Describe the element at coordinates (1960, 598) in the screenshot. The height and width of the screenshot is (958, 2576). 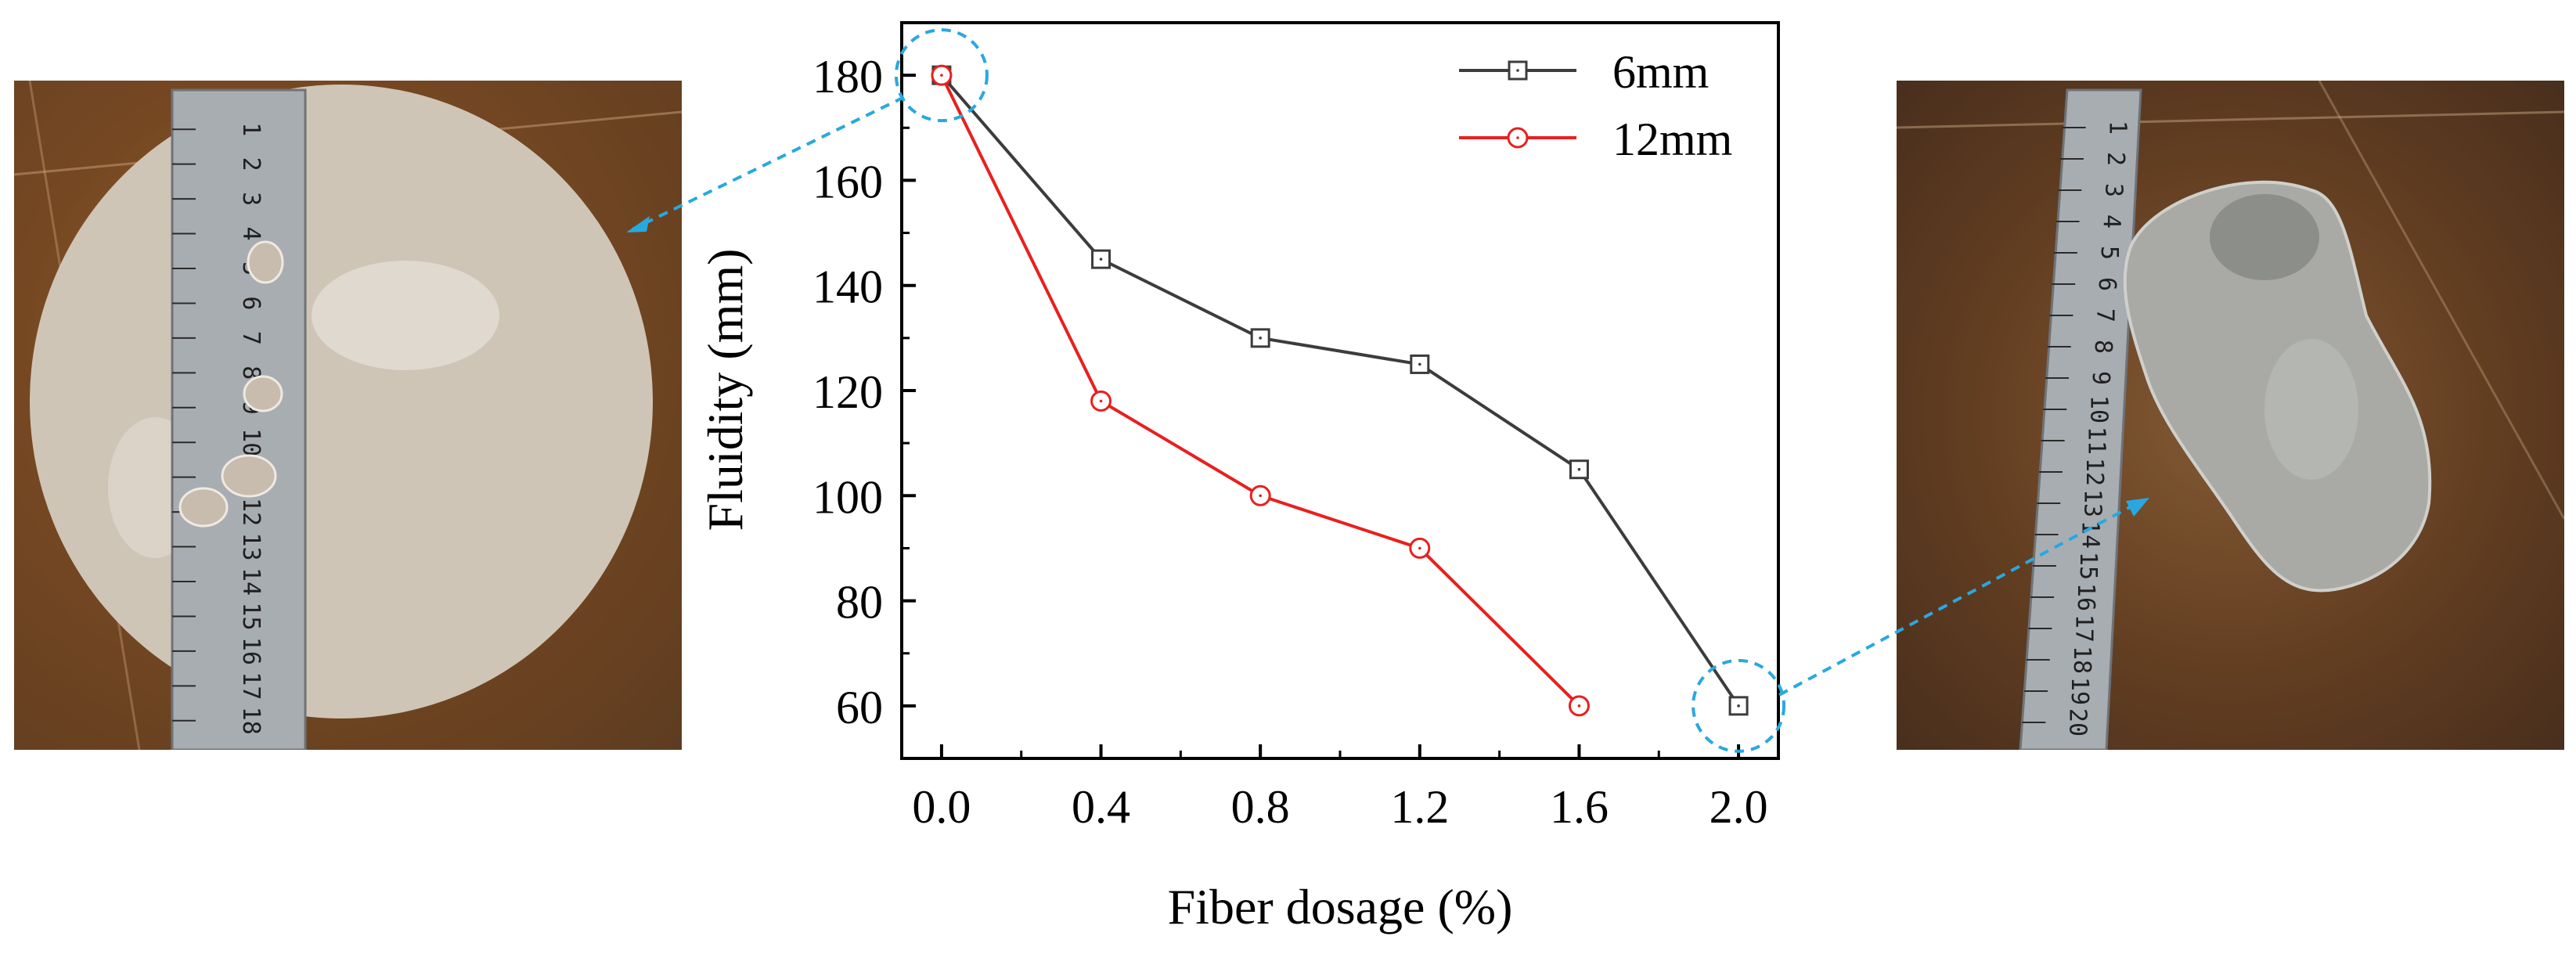
I see `connector-to-right-photo` at that location.